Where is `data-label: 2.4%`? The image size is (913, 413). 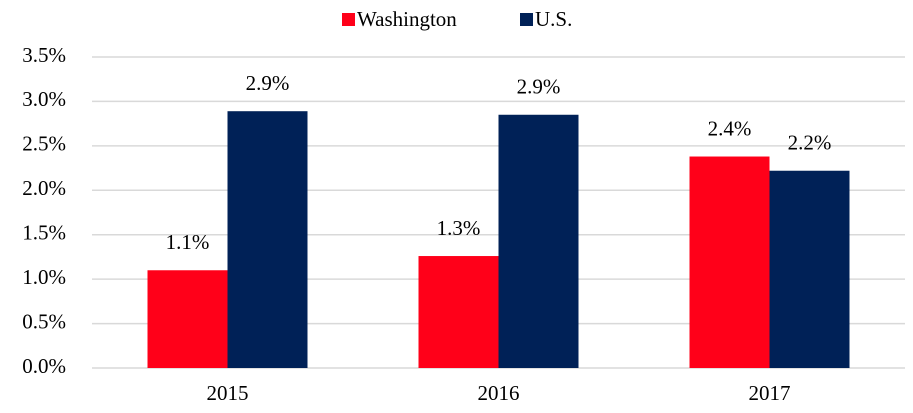
data-label: 2.4% is located at coordinates (730, 128).